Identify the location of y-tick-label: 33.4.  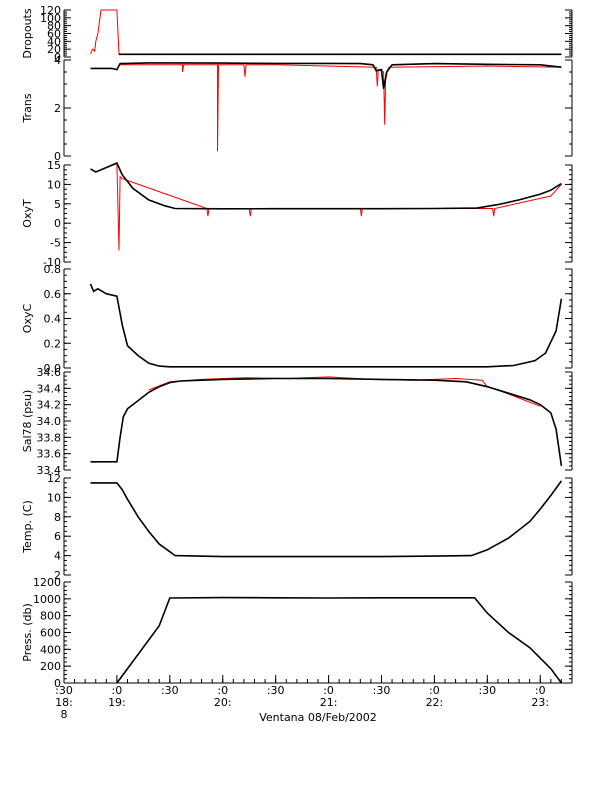
(49, 470).